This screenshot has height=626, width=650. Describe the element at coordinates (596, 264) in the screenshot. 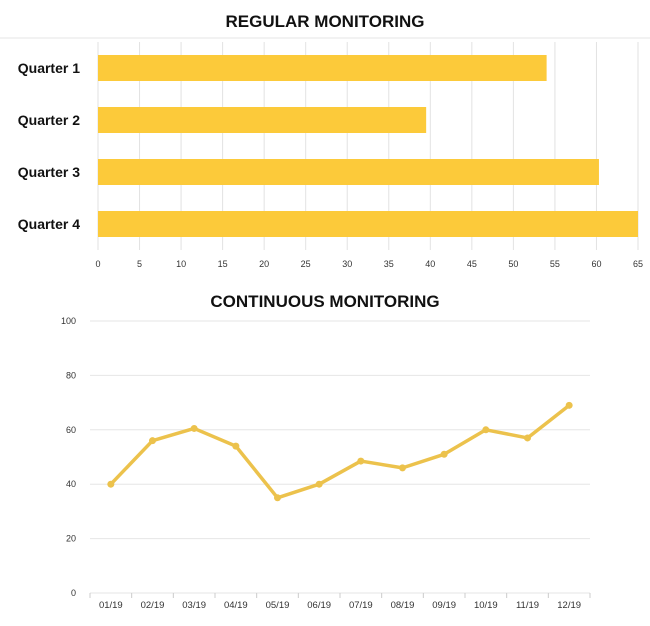

I see `x-tick-label: 60` at that location.